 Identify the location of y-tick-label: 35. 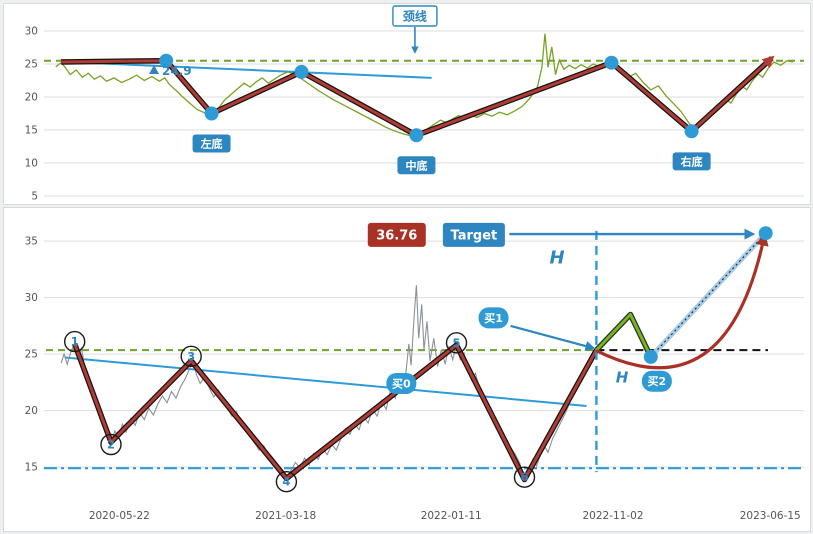
(31, 242).